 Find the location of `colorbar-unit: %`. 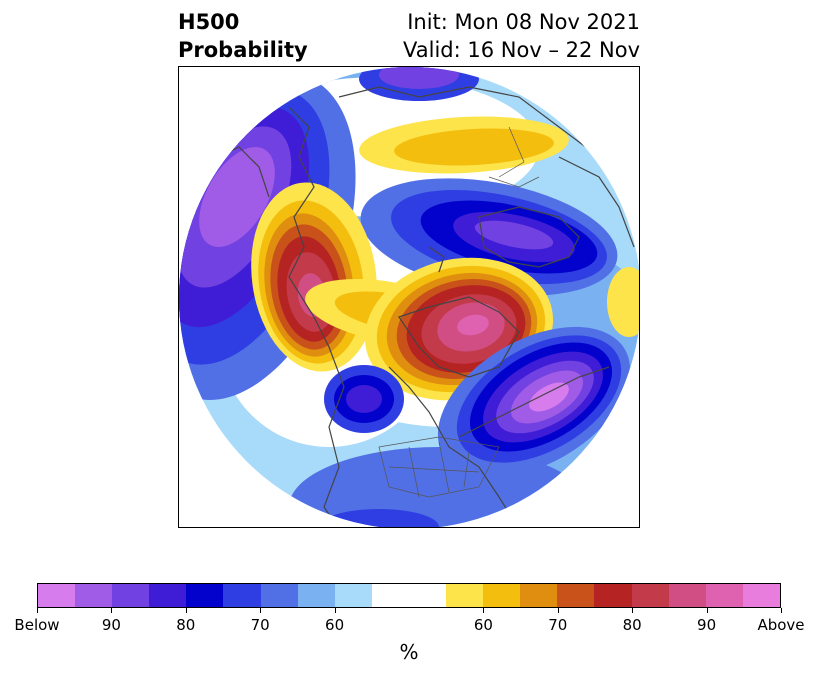

colorbar-unit: % is located at coordinates (409, 652).